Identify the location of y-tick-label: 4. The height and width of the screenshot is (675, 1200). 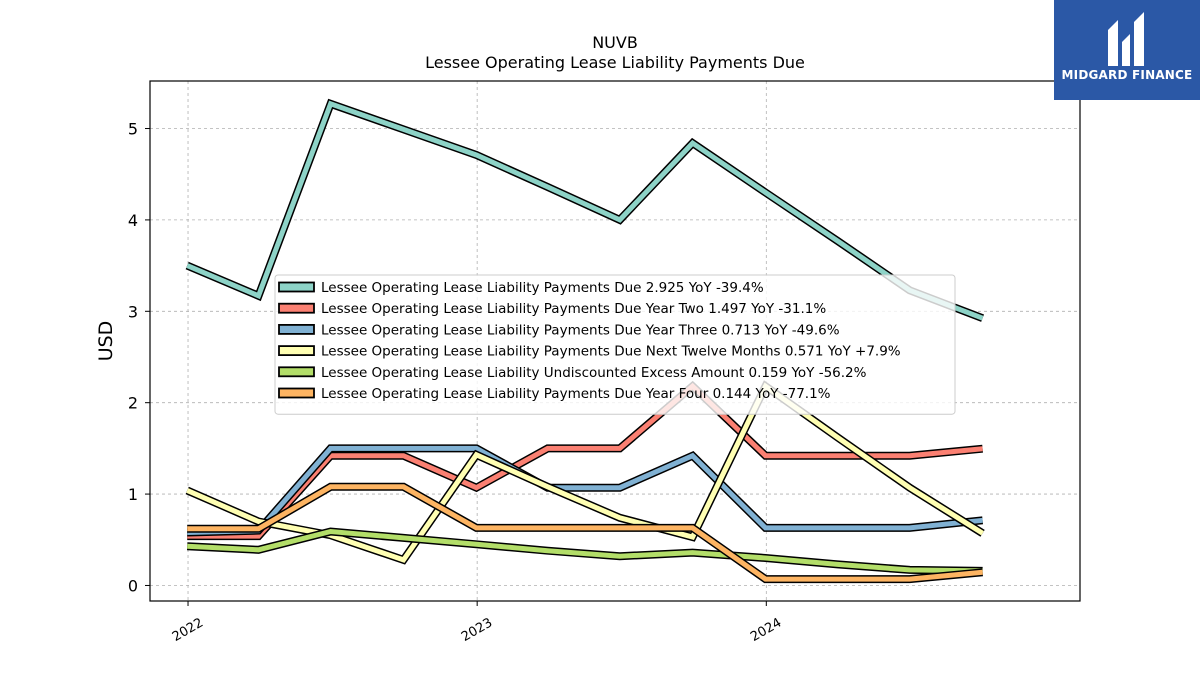
(133, 220).